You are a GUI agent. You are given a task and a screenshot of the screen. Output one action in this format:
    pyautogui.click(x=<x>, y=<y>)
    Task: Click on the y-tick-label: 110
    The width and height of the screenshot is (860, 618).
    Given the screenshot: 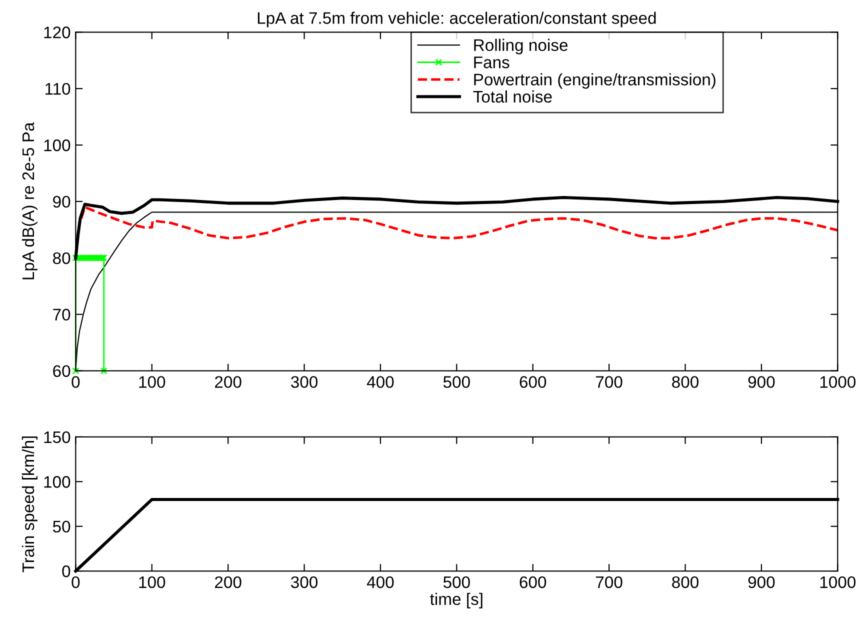 What is the action you would take?
    pyautogui.click(x=58, y=88)
    